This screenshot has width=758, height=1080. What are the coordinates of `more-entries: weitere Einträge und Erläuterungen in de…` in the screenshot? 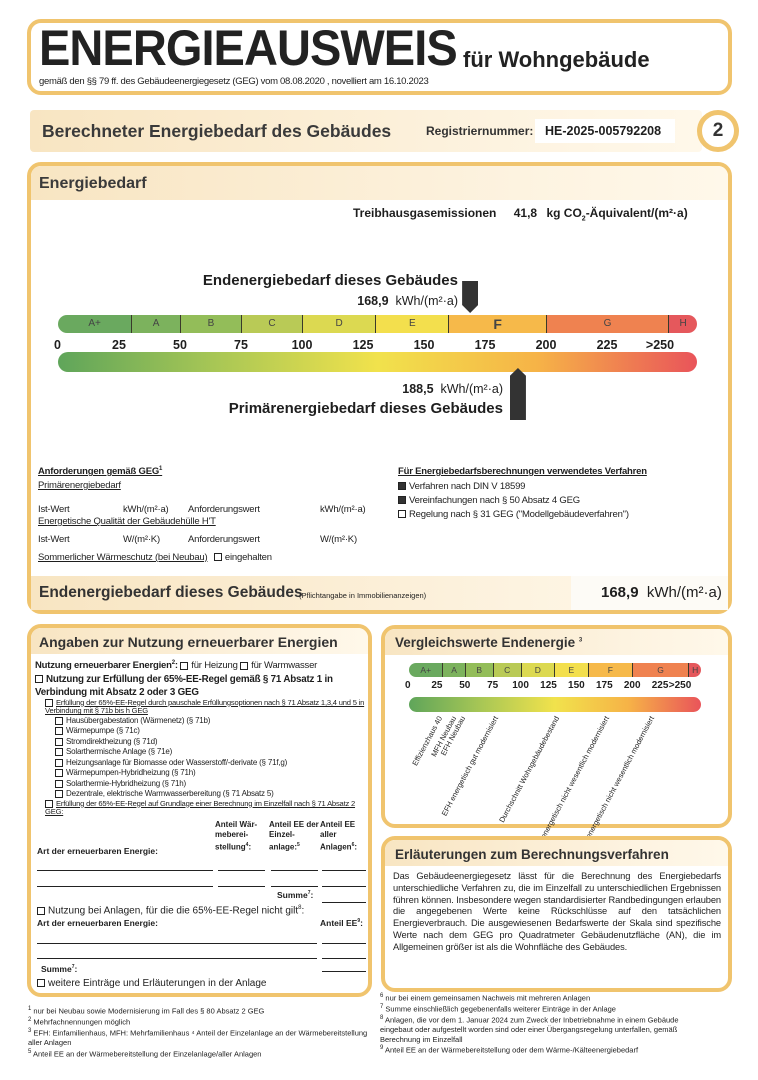 It's located at (151, 983).